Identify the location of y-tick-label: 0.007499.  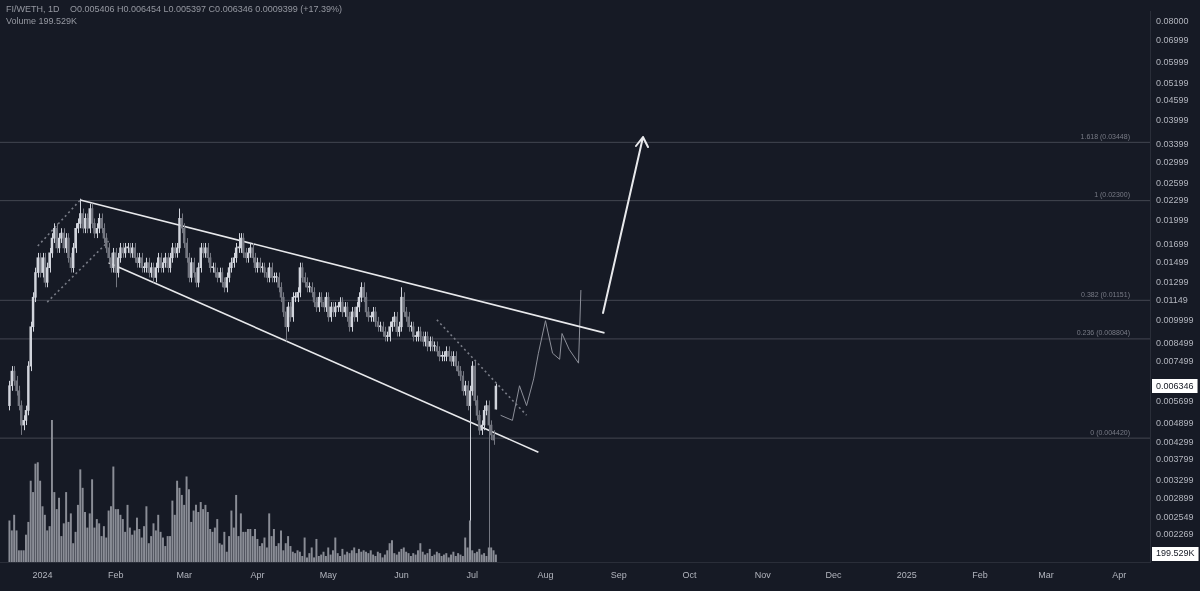
(1175, 361).